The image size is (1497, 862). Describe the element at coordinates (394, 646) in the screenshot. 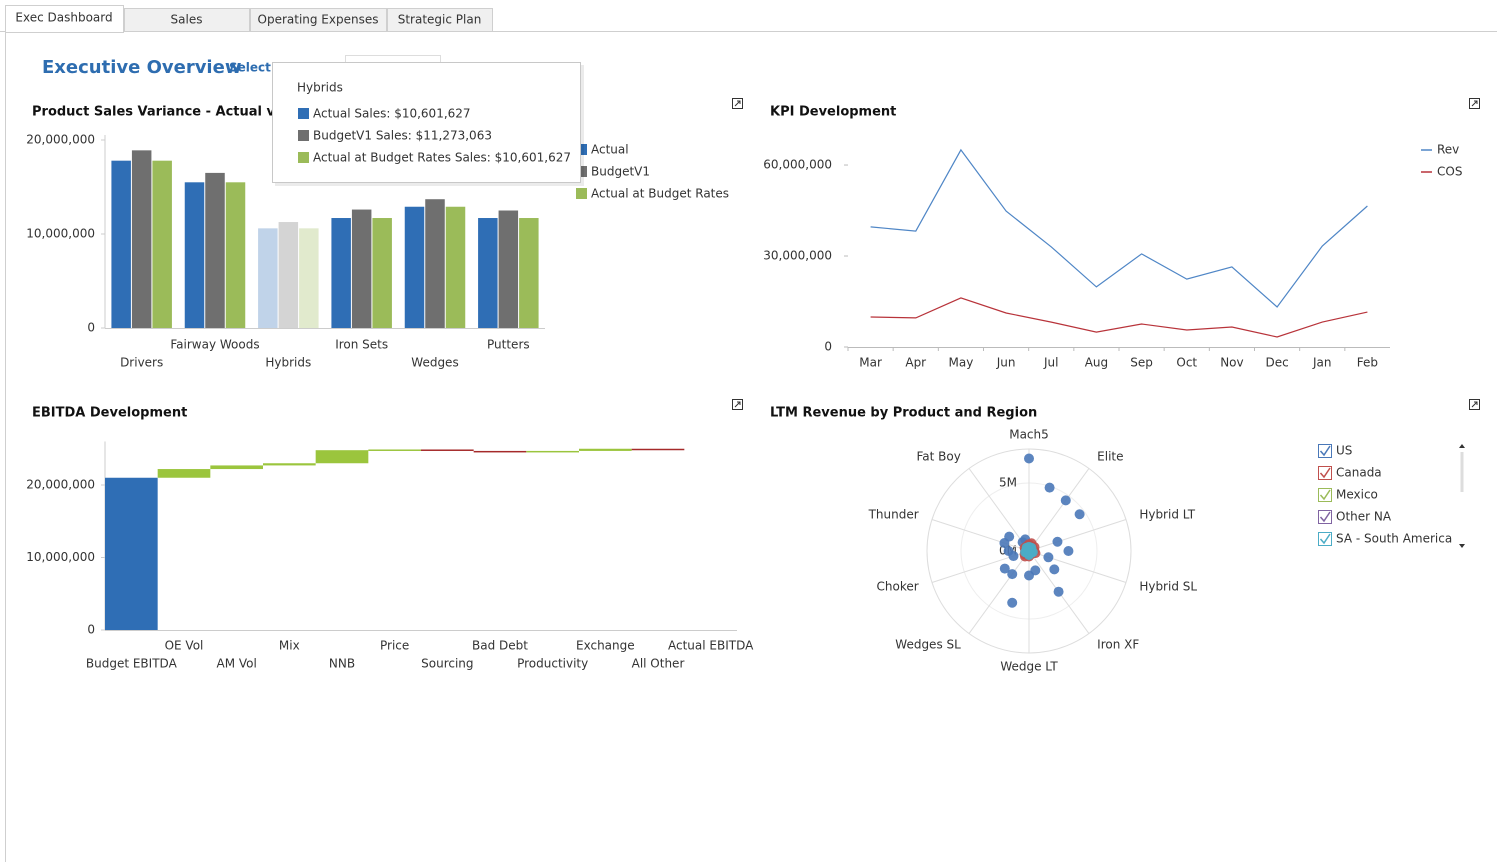

I see `x-tick-label: Price` at that location.